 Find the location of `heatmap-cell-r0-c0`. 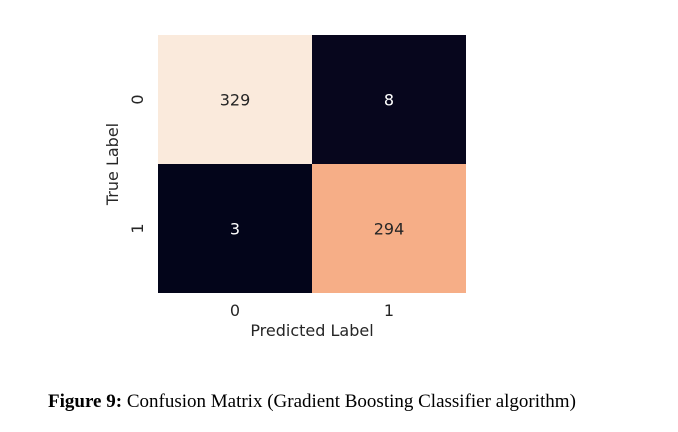

heatmap-cell-r0-c0 is located at coordinates (235, 99).